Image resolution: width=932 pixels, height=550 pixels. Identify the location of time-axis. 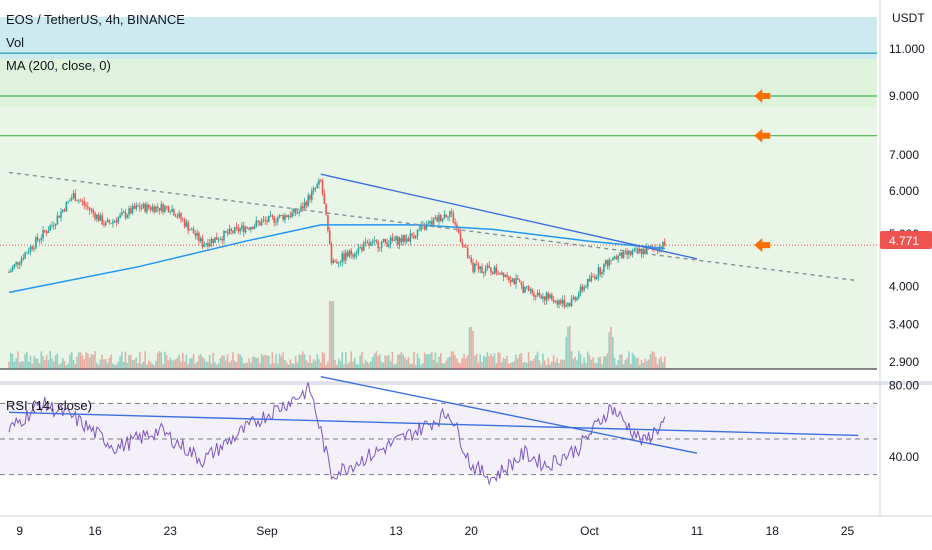
(466, 533).